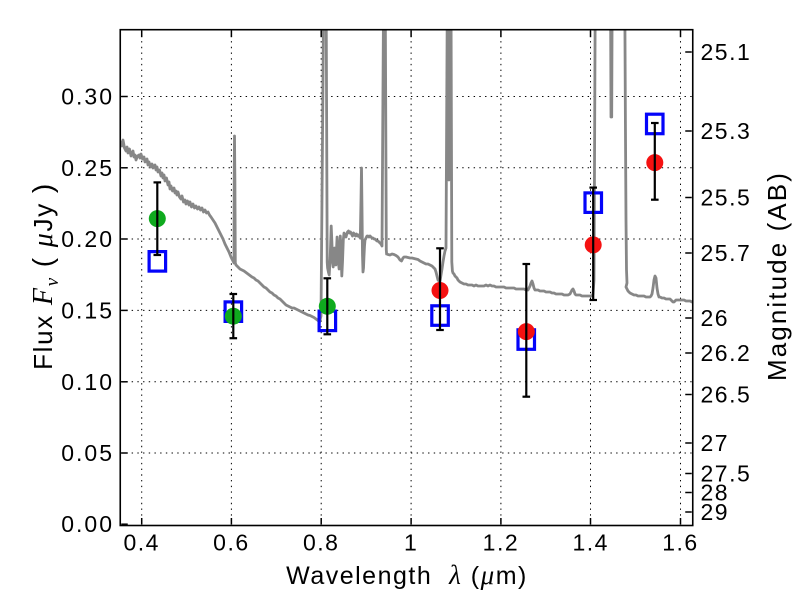  I want to click on svg-text: 1.4, so click(590, 543).